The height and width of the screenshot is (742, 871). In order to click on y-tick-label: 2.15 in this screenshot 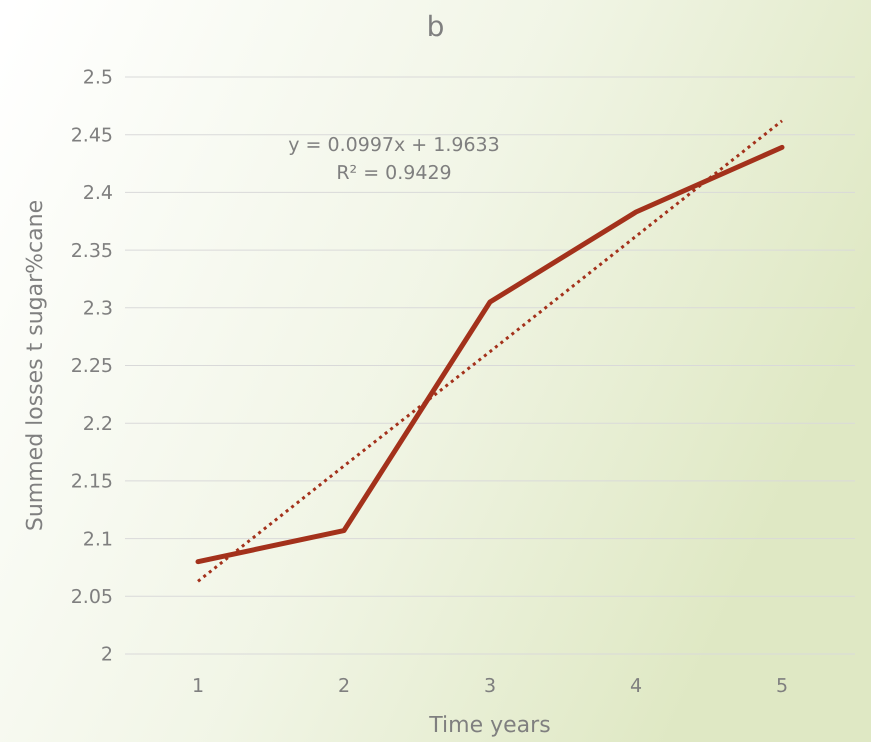, I will do `click(91, 481)`.